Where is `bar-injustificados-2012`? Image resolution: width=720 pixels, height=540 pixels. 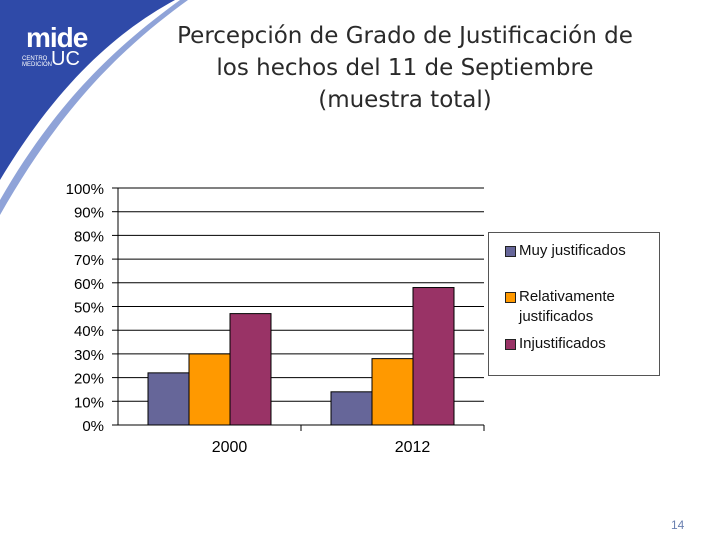
bar-injustificados-2012 is located at coordinates (433, 356).